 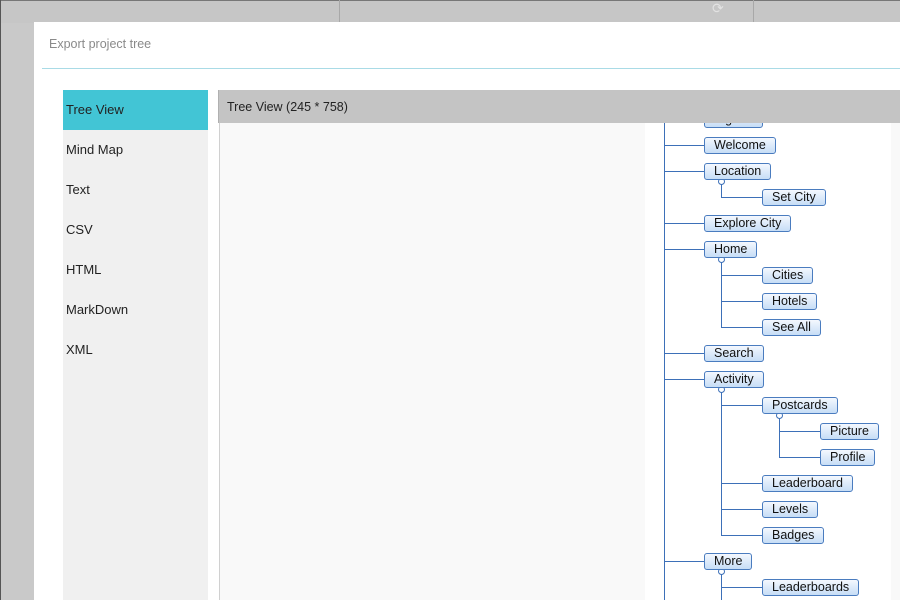 I want to click on tree-node: See All, so click(x=791, y=327).